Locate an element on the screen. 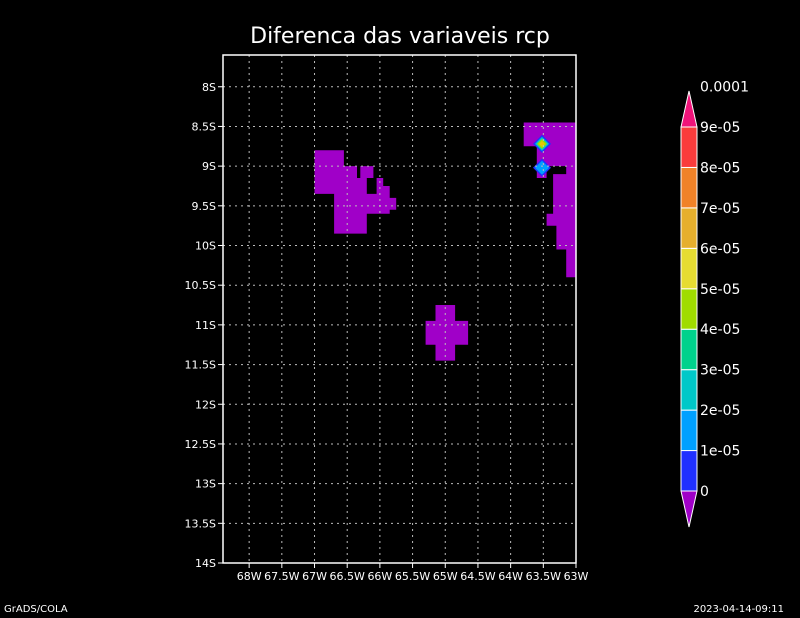  colorbar-label: 7e-05 is located at coordinates (720, 209).